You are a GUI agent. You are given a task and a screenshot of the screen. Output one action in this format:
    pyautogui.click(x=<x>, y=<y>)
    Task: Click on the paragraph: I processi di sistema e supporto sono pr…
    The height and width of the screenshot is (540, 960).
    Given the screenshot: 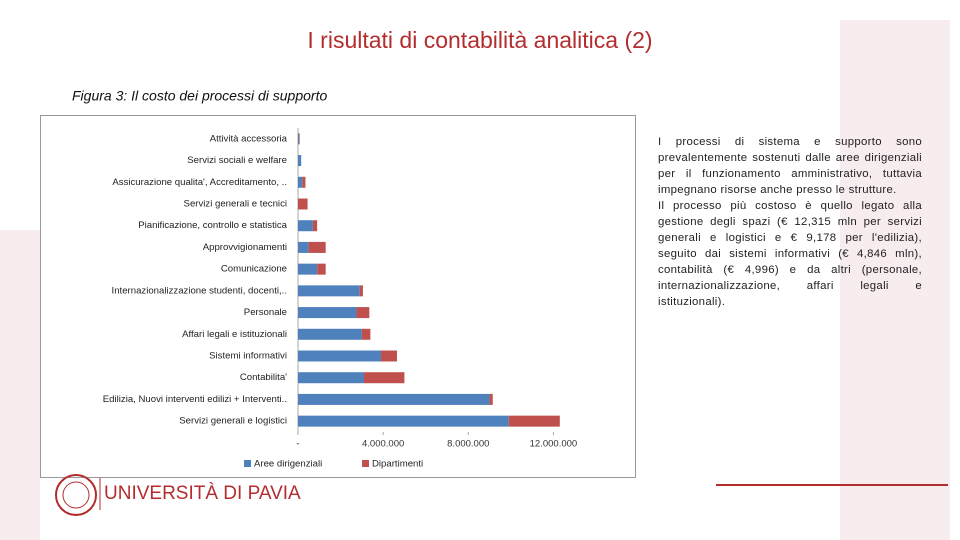 What is the action you would take?
    pyautogui.click(x=790, y=166)
    